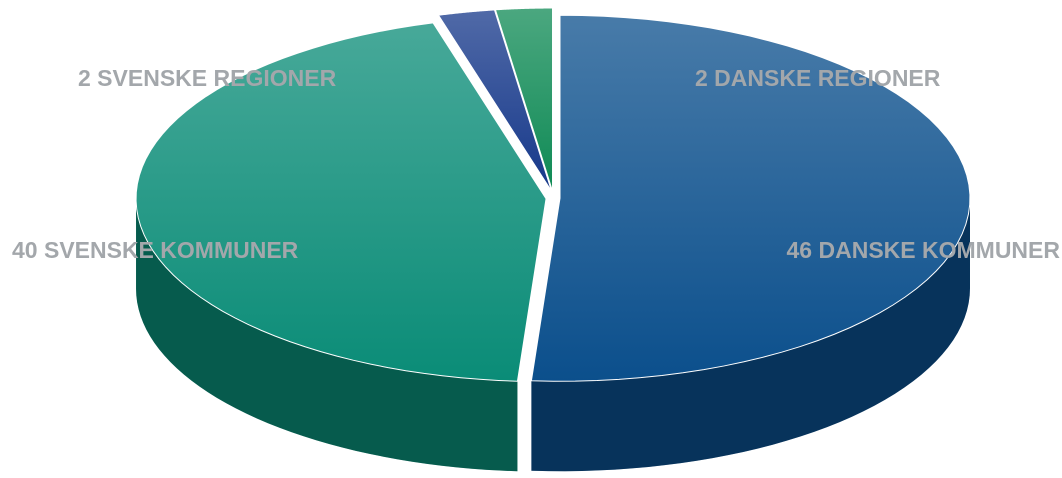 This screenshot has width=1062, height=478. I want to click on slice-label: 40 SVENSKE KOMMUNER, so click(155, 250).